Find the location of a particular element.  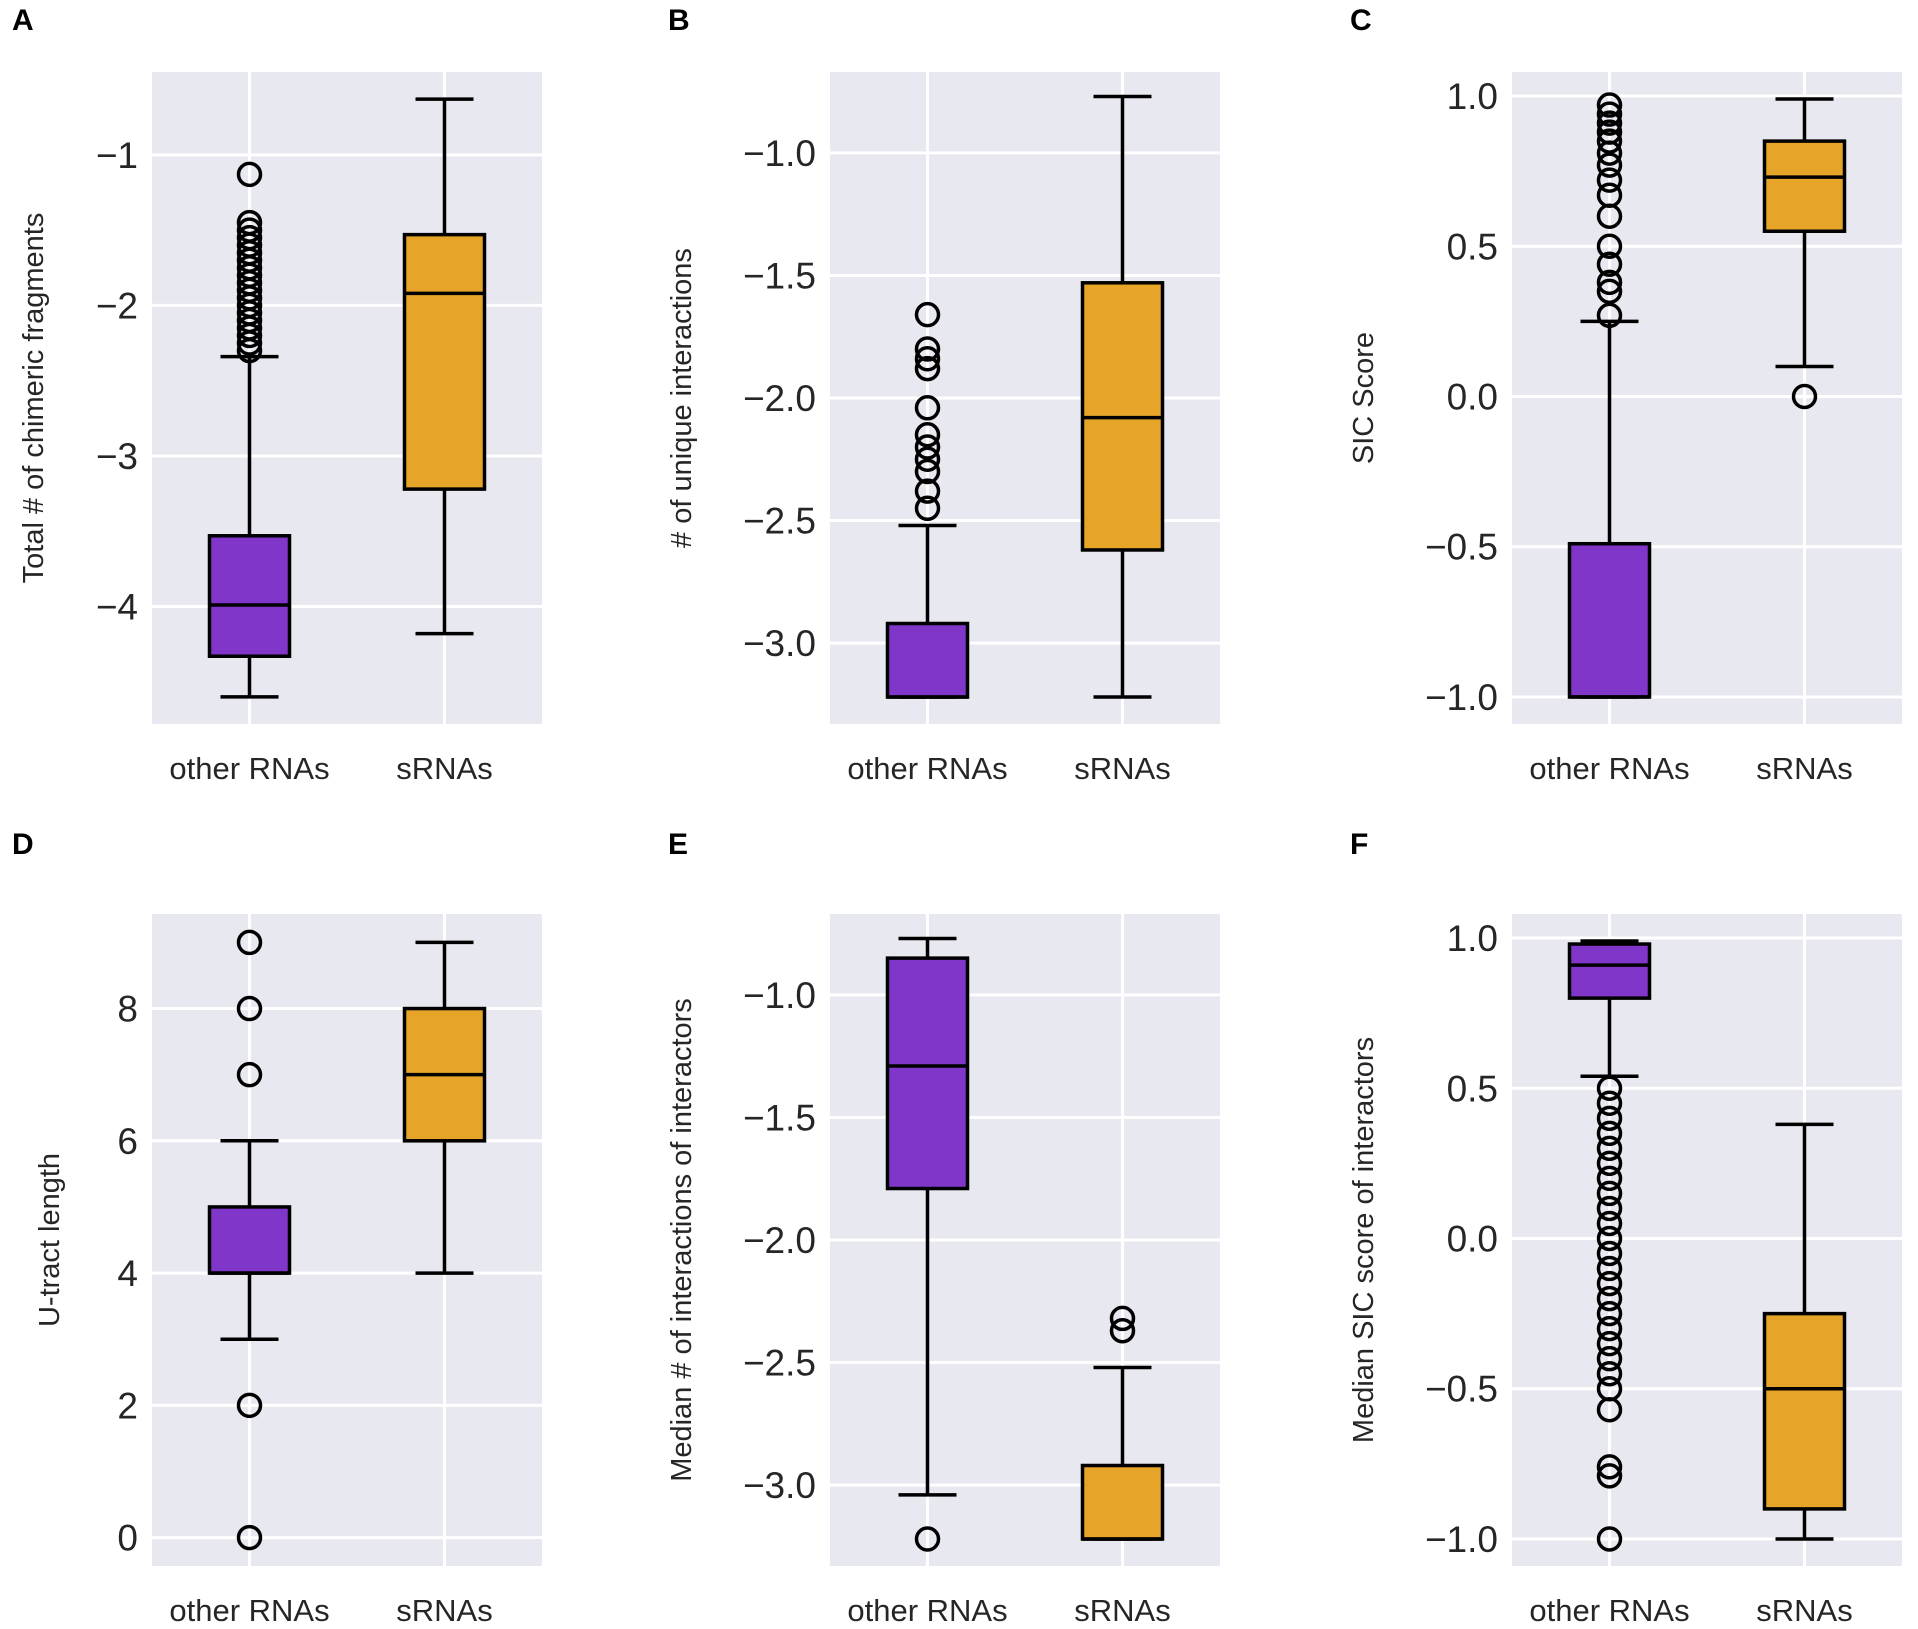

y-tick-label: 4 is located at coordinates (127, 1273).